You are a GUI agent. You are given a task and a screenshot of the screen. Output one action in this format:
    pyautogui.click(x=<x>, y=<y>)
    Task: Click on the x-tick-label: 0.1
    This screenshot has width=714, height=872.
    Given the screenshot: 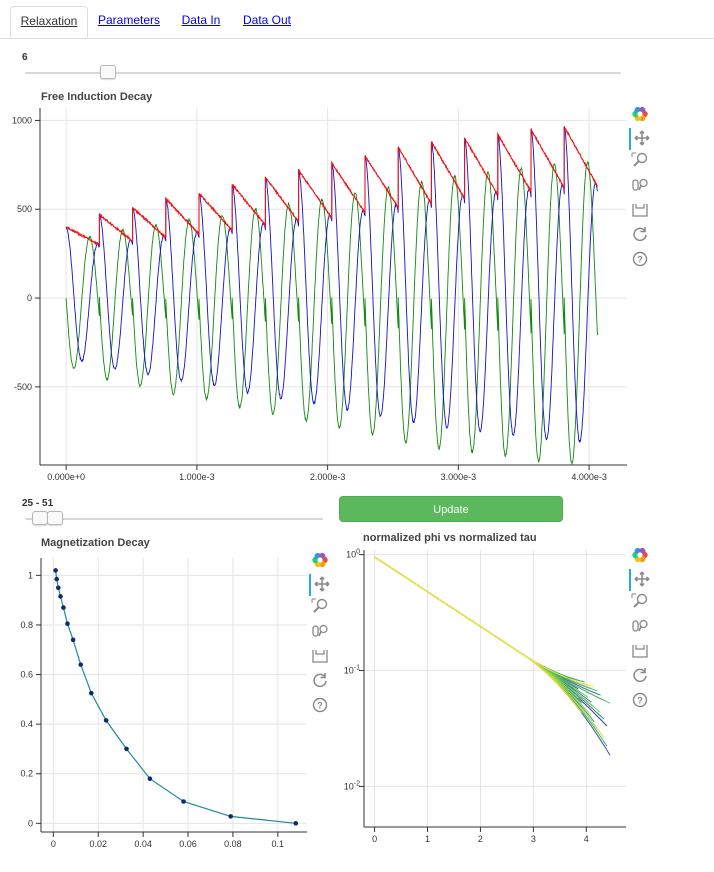 What is the action you would take?
    pyautogui.click(x=278, y=843)
    